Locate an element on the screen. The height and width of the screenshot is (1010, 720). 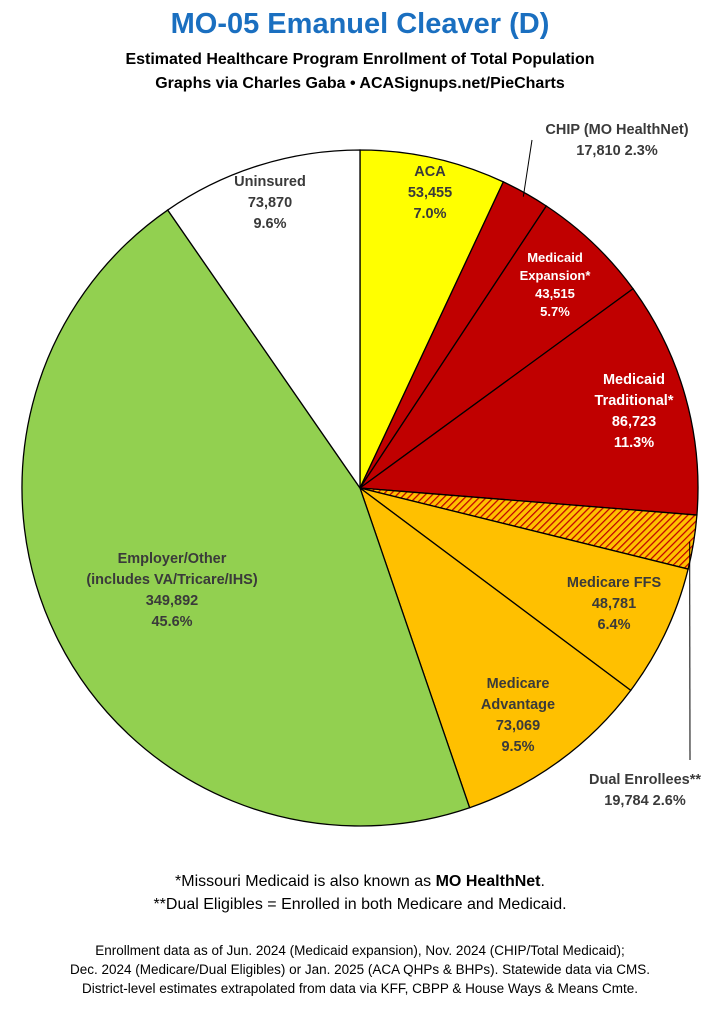
slice-label: Medicaid Traditional* 86,723 11.3% is located at coordinates (634, 411).